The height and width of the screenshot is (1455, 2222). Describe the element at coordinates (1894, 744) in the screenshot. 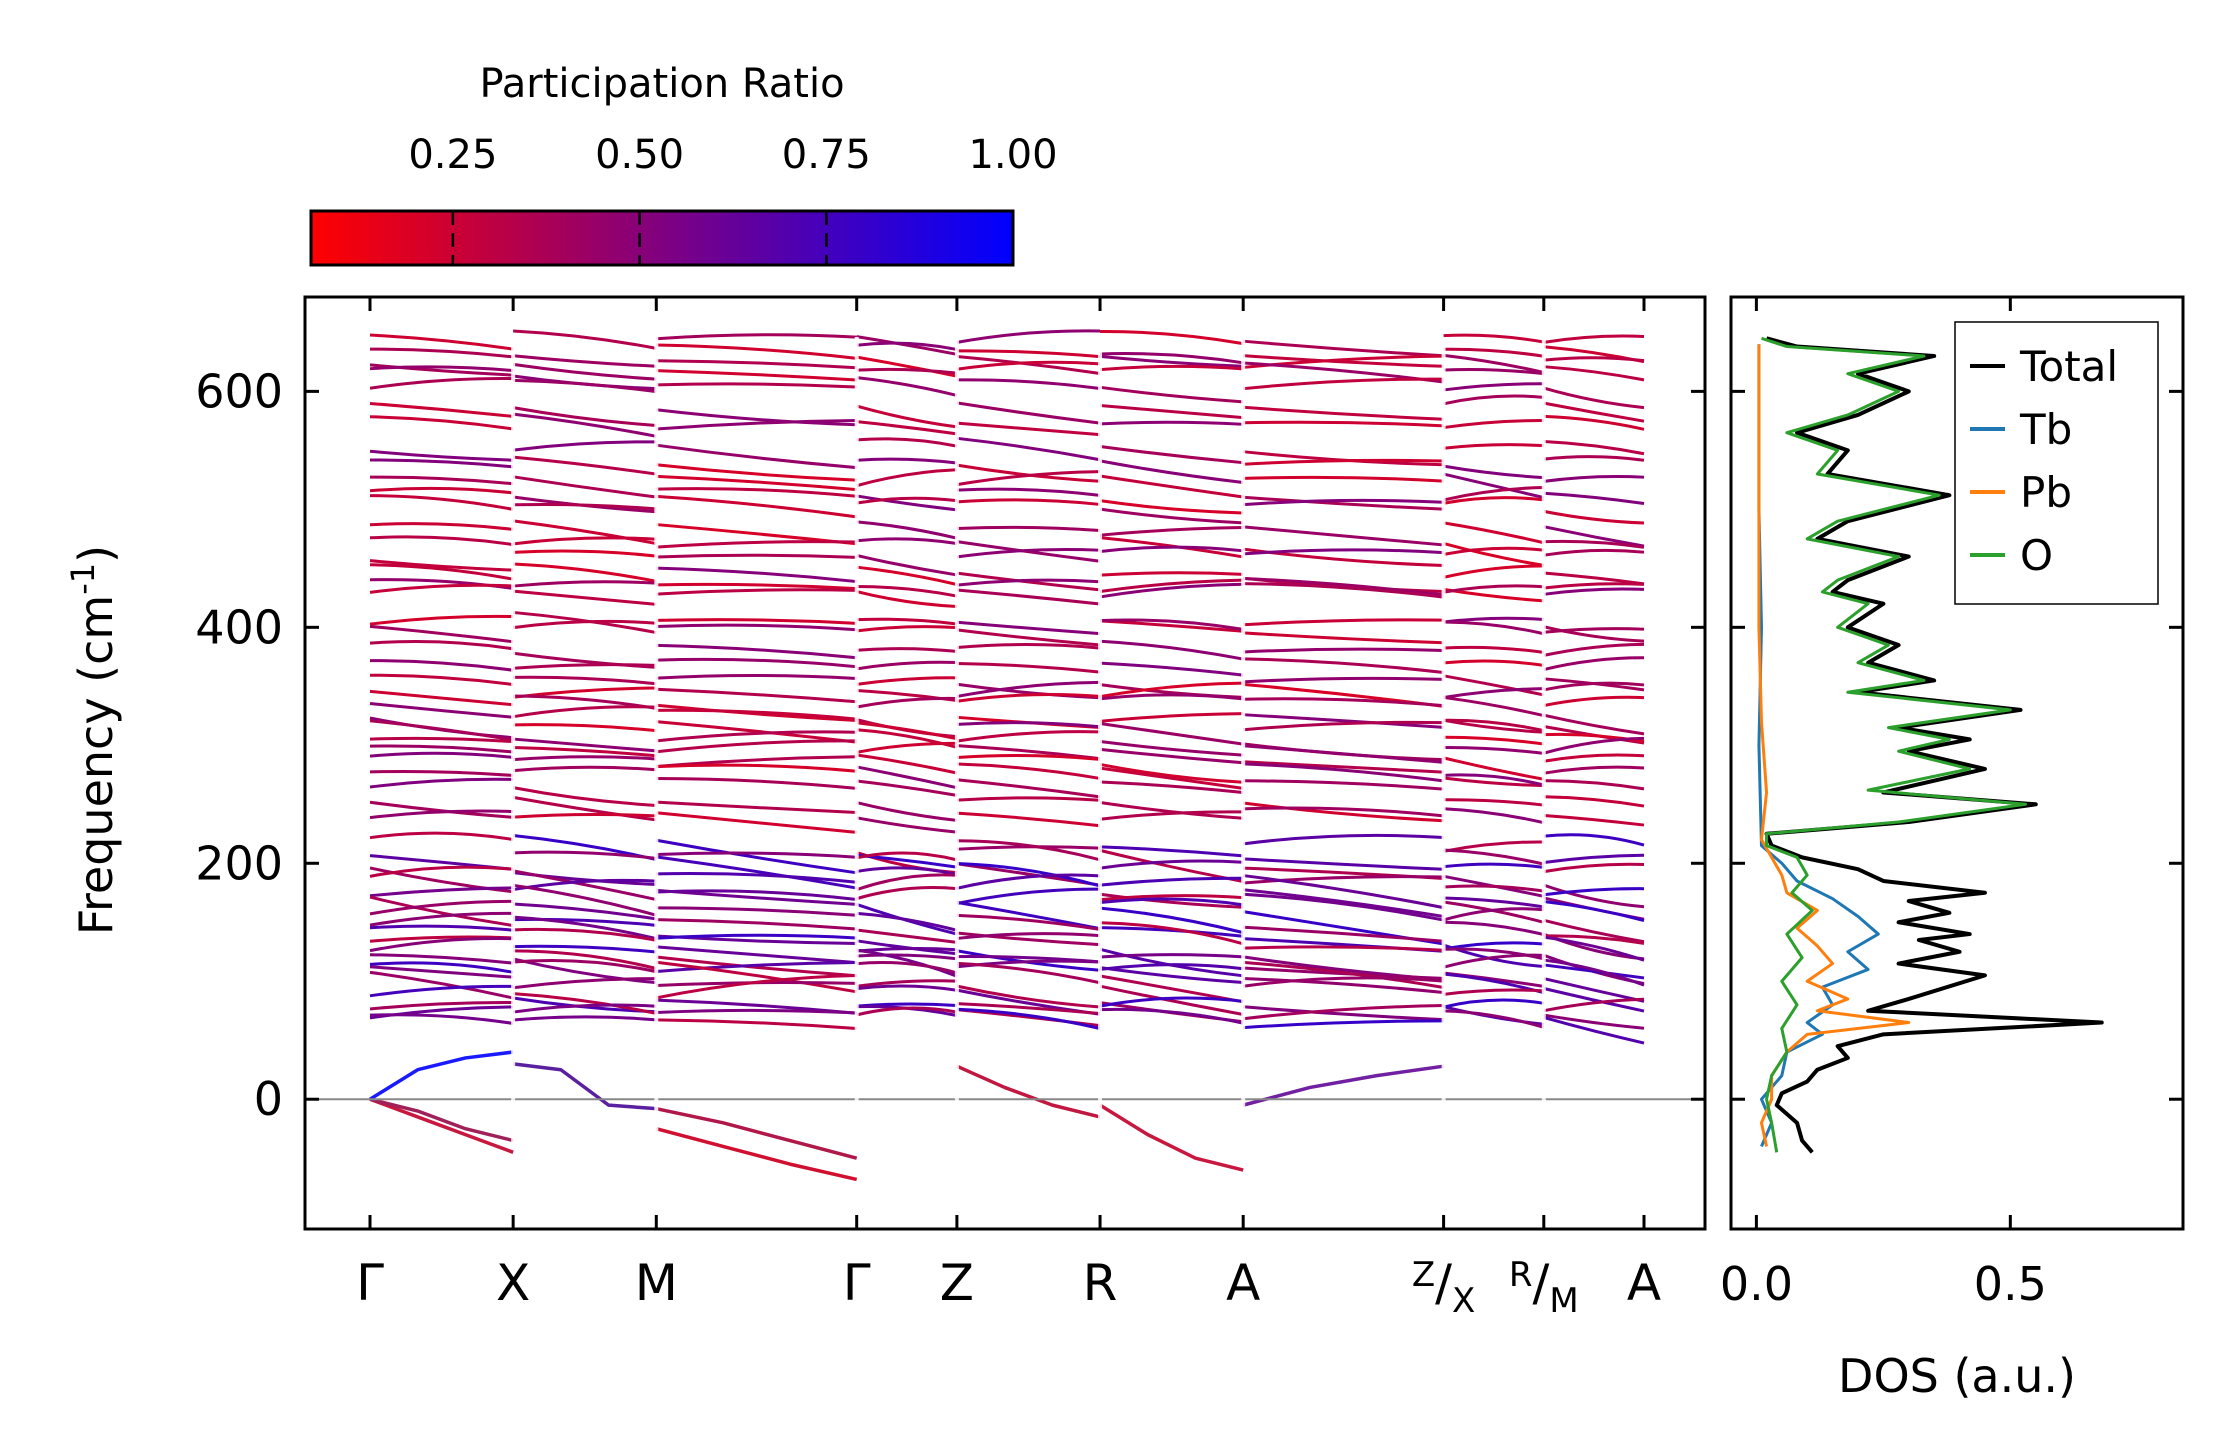

I see `dos-series-o` at that location.